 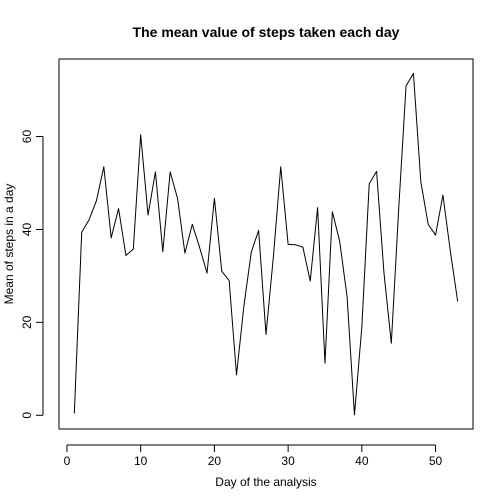 I want to click on x-tick-label: 0, so click(x=67, y=461).